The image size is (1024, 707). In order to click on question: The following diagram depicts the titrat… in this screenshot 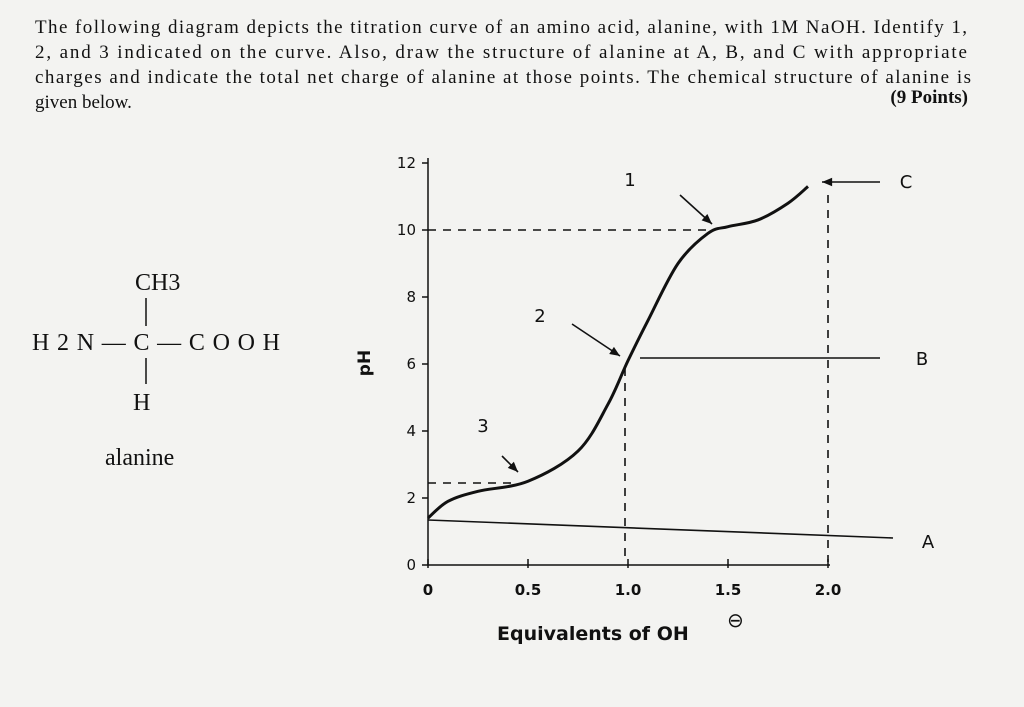, I will do `click(503, 65)`.